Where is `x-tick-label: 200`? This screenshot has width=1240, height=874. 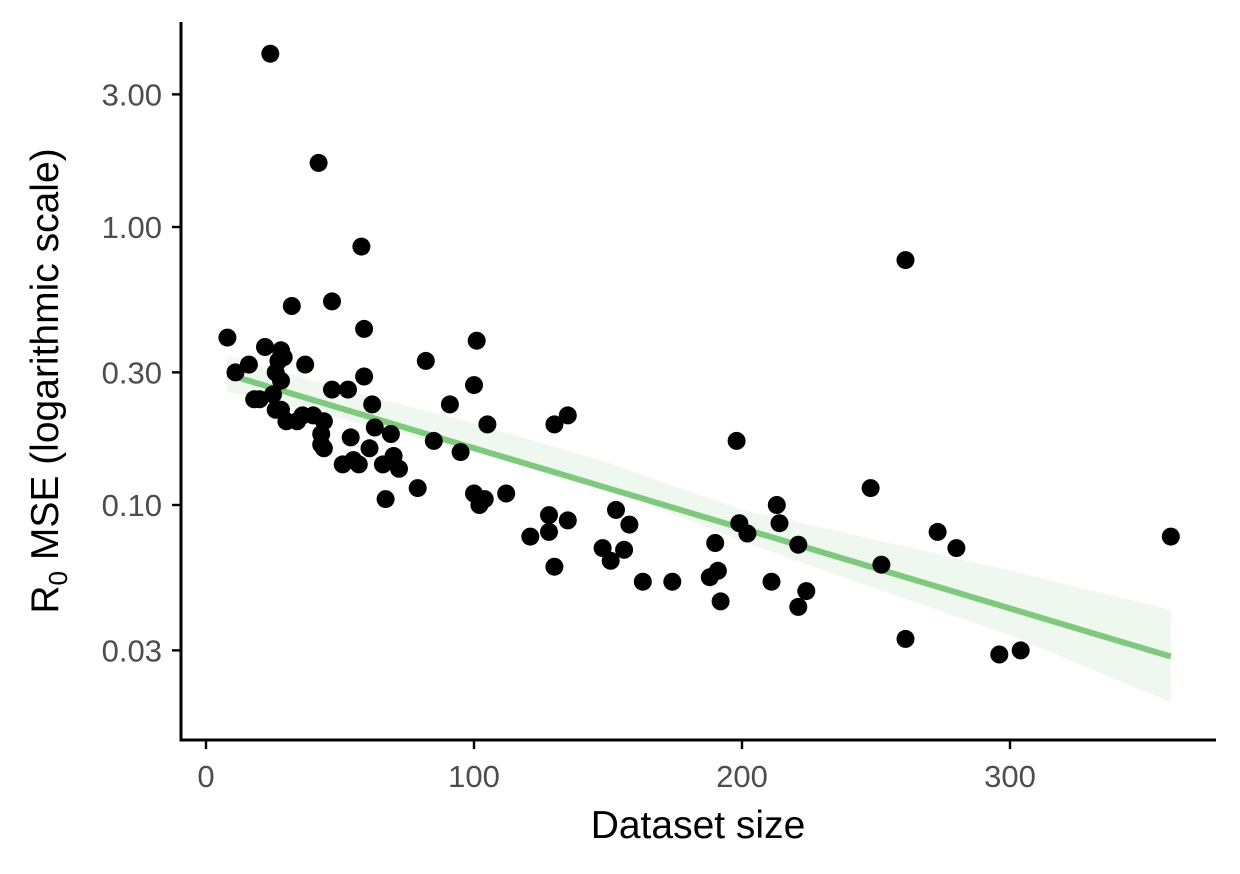
x-tick-label: 200 is located at coordinates (742, 776).